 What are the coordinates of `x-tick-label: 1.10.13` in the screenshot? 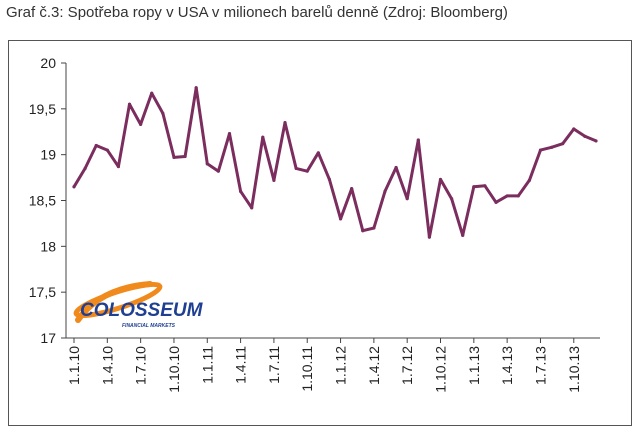 It's located at (574, 369).